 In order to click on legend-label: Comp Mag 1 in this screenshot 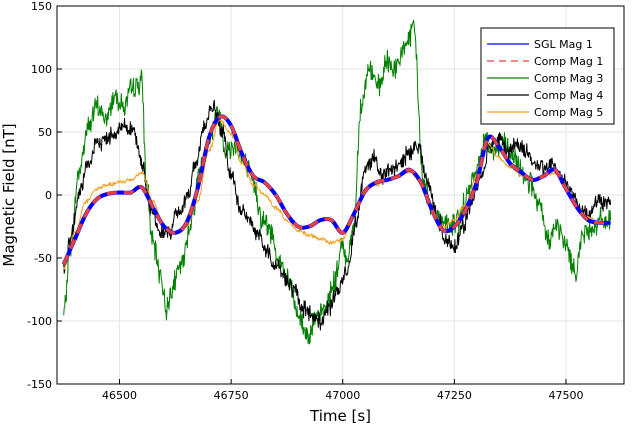, I will do `click(568, 61)`.